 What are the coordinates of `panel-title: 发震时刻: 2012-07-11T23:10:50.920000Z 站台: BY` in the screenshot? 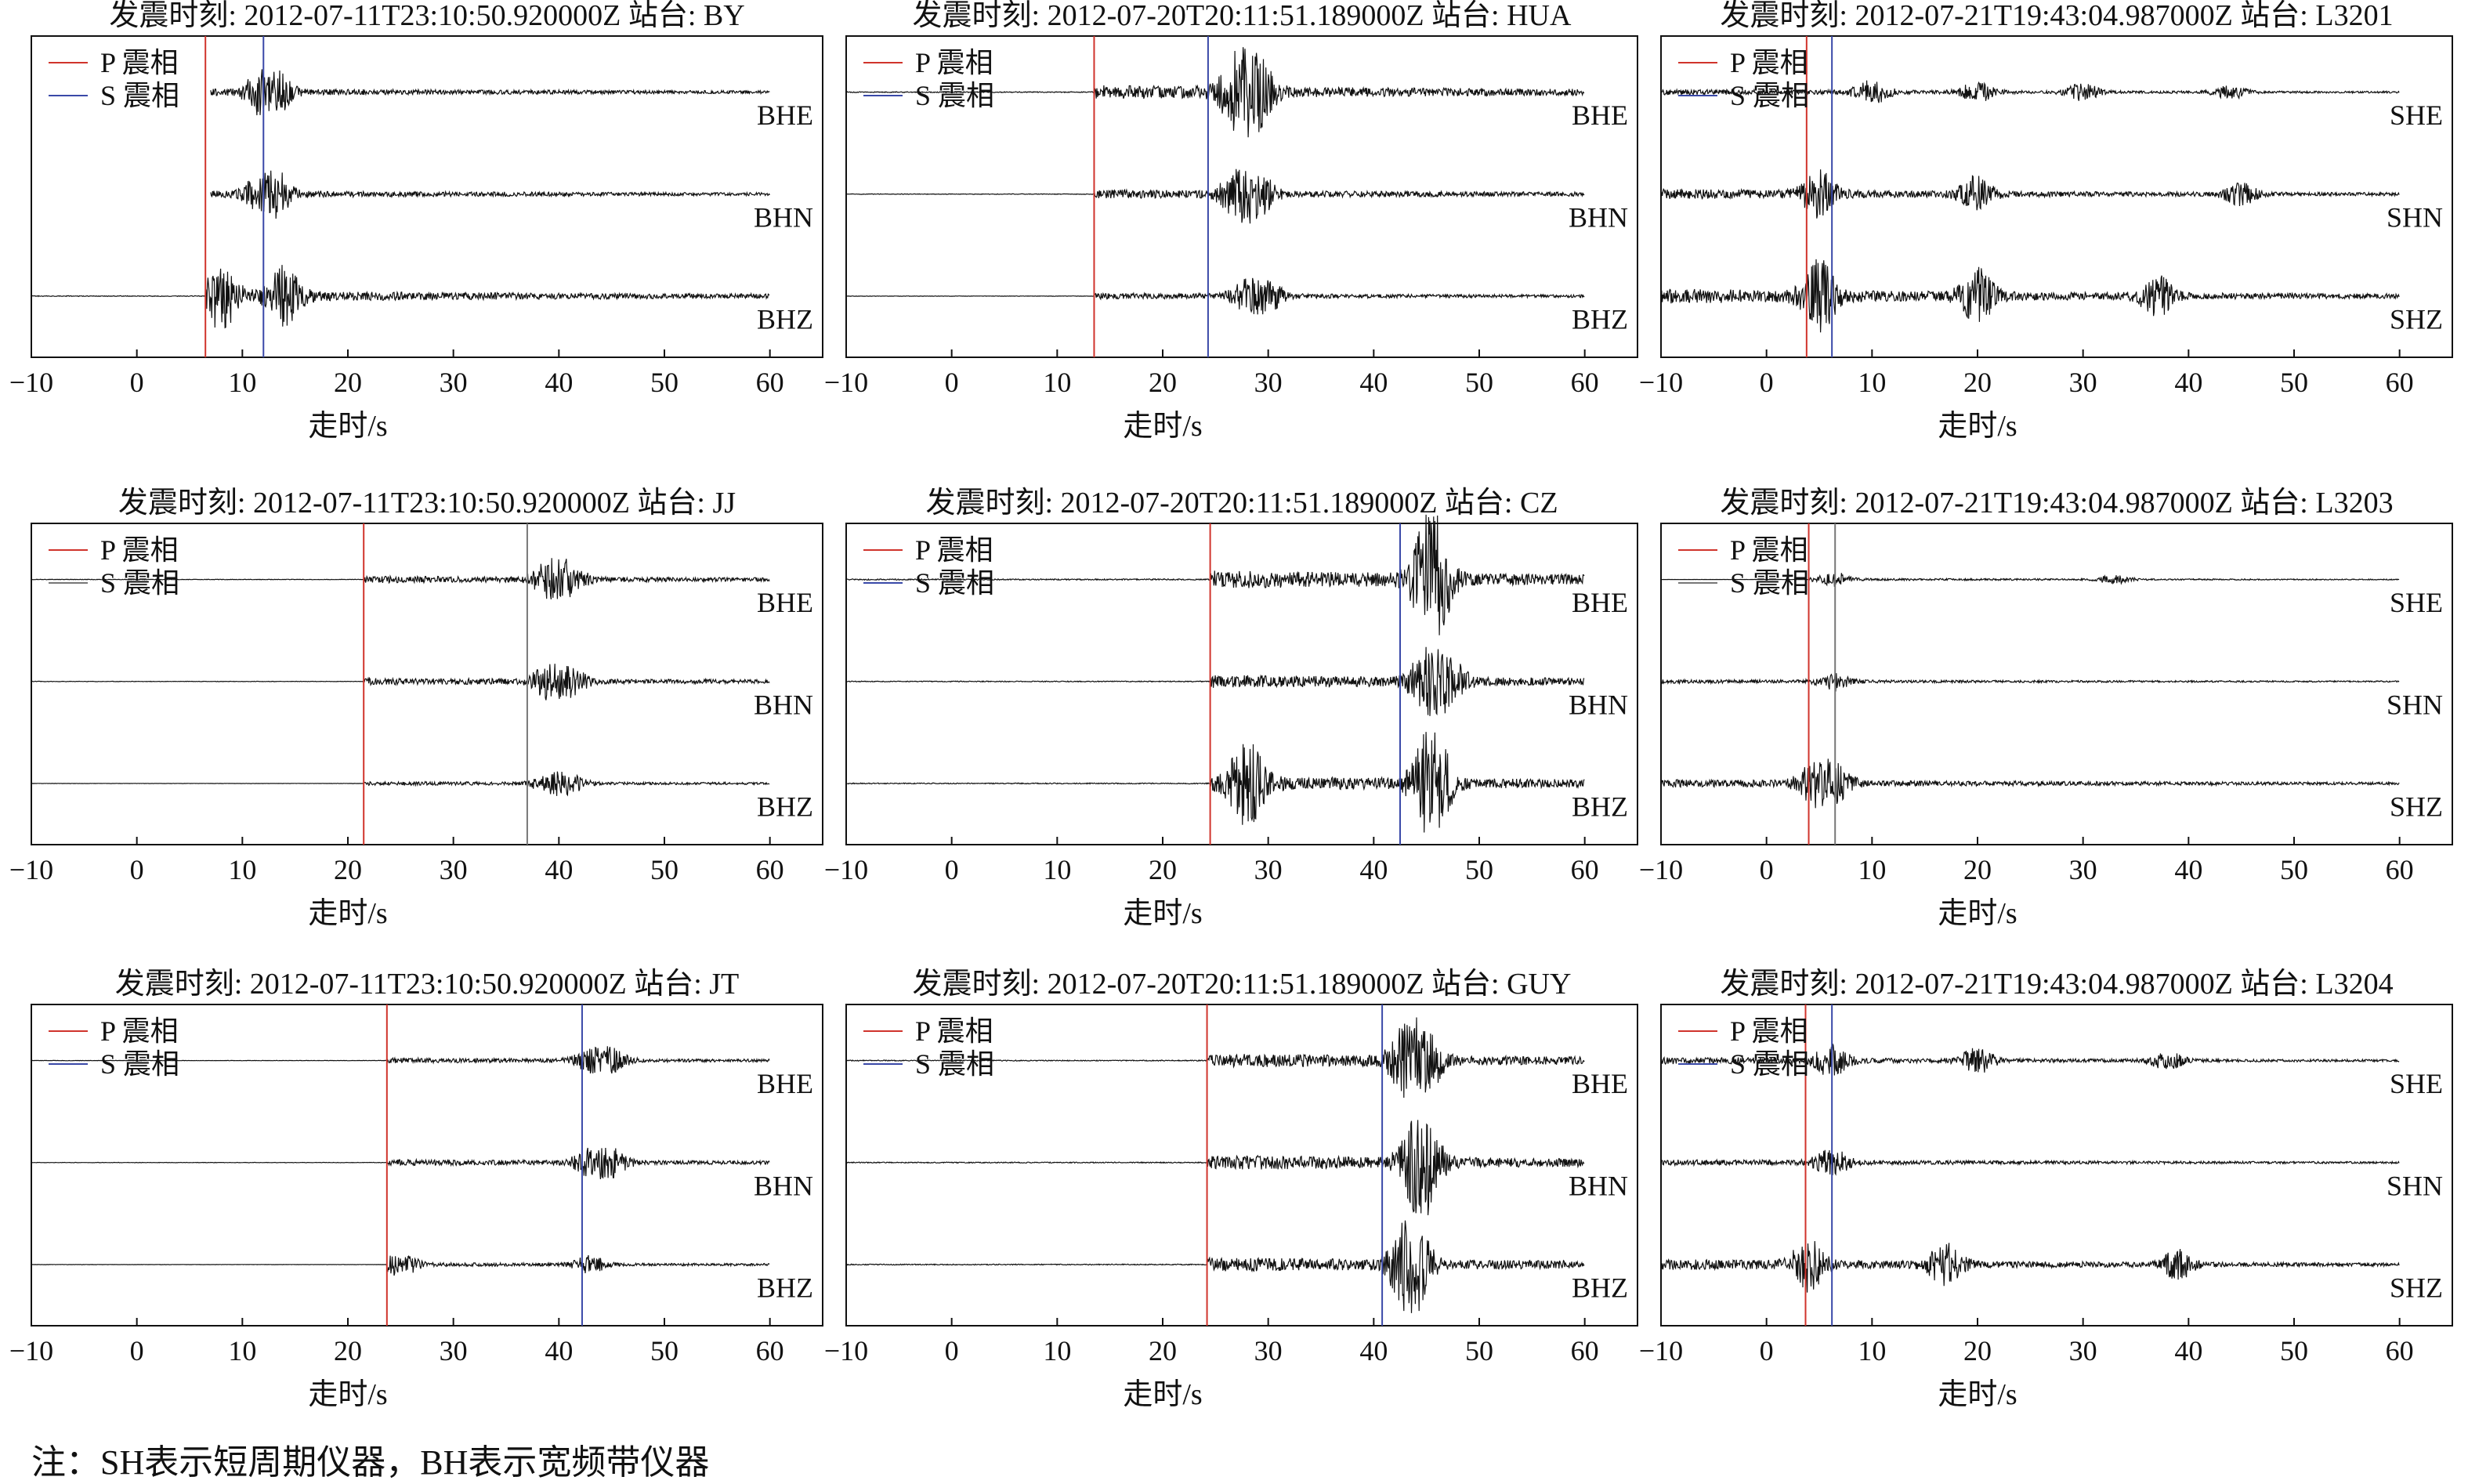 It's located at (426, 16).